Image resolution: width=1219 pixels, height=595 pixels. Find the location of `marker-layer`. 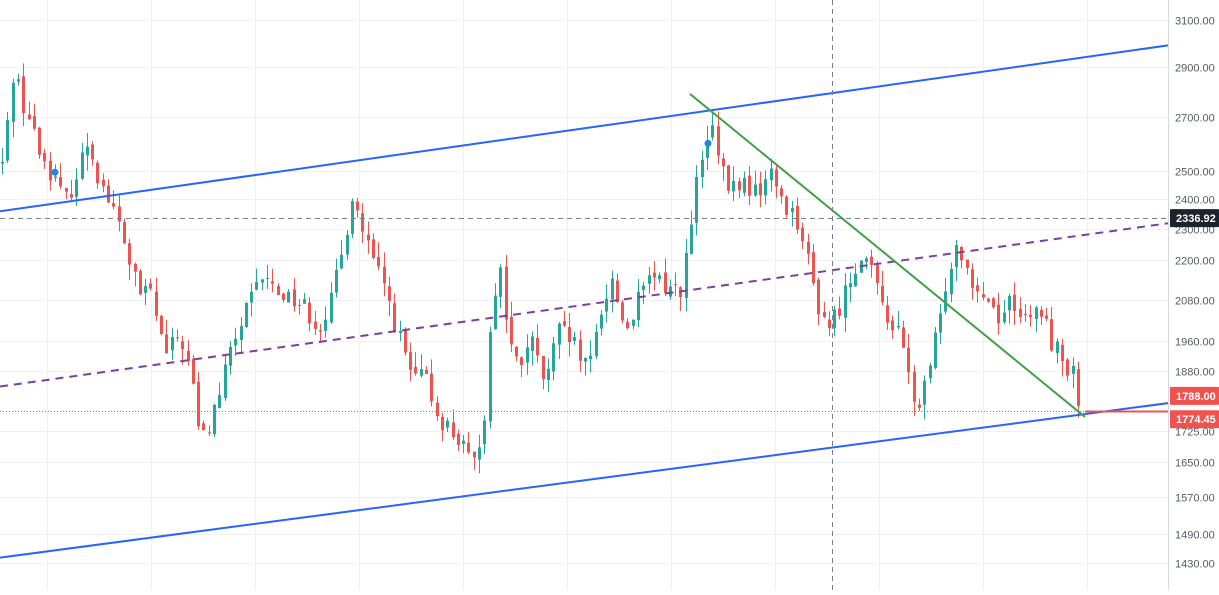

marker-layer is located at coordinates (381, 157).